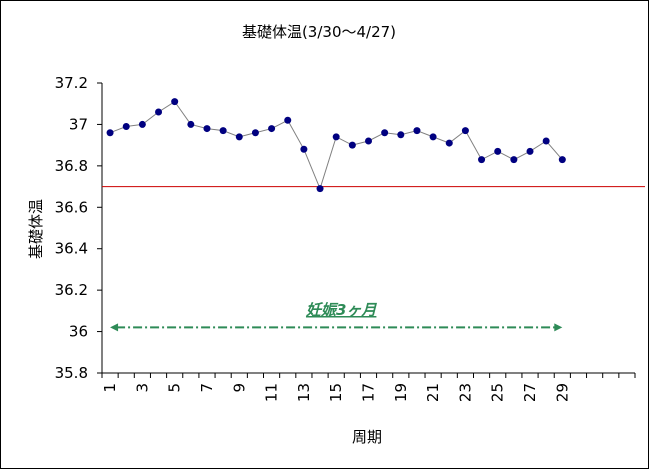 This screenshot has height=469, width=649. What do you see at coordinates (304, 392) in the screenshot?
I see `x-tick-label: 13` at bounding box center [304, 392].